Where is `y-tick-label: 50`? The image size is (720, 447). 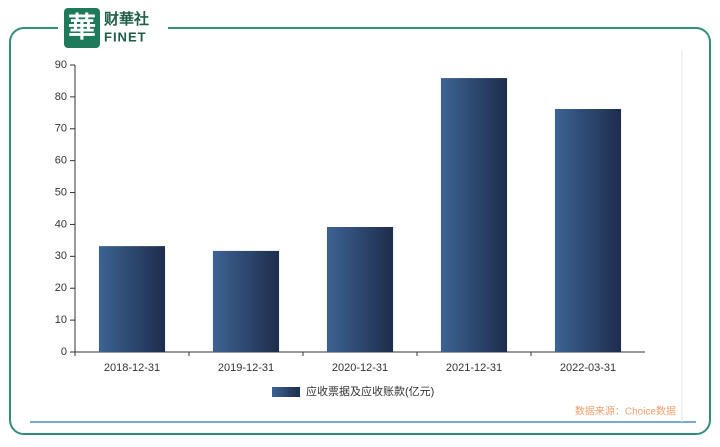
y-tick-label: 50 is located at coordinates (61, 192).